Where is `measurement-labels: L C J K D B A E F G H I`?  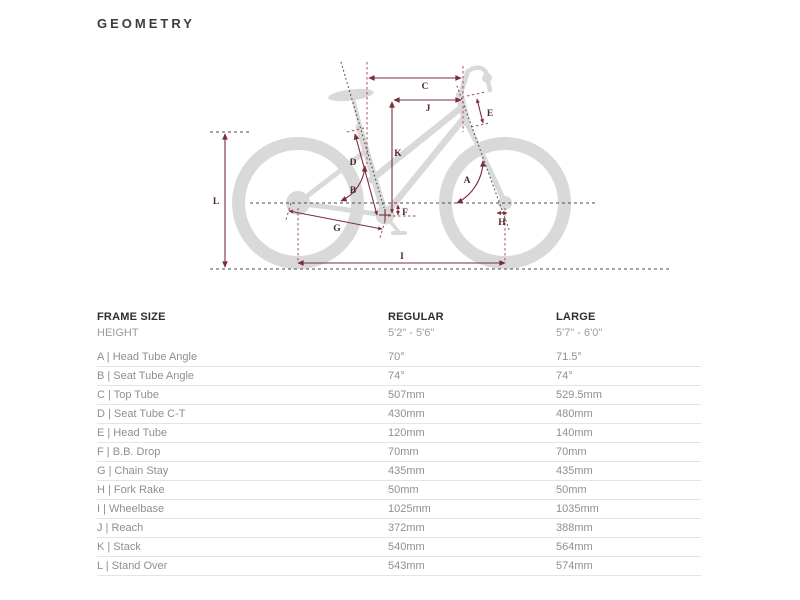 measurement-labels: L C J K D B A E F G H I is located at coordinates (359, 172).